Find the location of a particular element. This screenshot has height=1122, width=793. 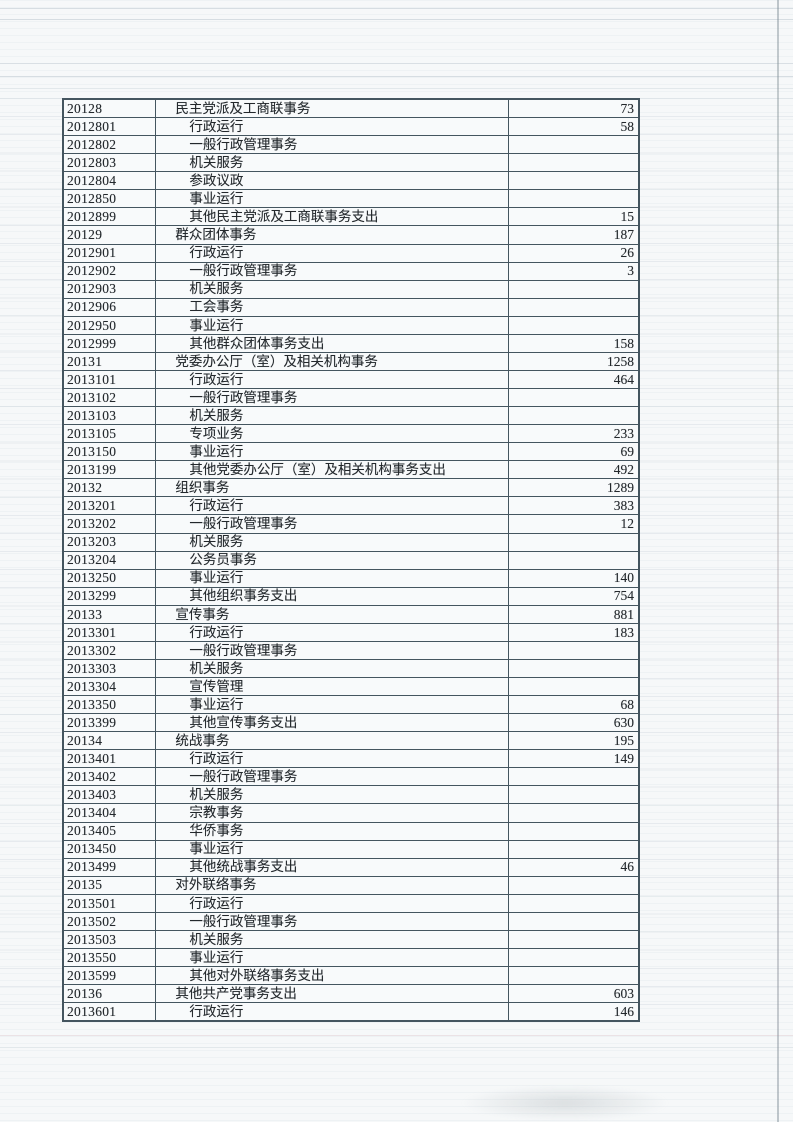

row-description: 其他统战事务支出 is located at coordinates (332, 867).